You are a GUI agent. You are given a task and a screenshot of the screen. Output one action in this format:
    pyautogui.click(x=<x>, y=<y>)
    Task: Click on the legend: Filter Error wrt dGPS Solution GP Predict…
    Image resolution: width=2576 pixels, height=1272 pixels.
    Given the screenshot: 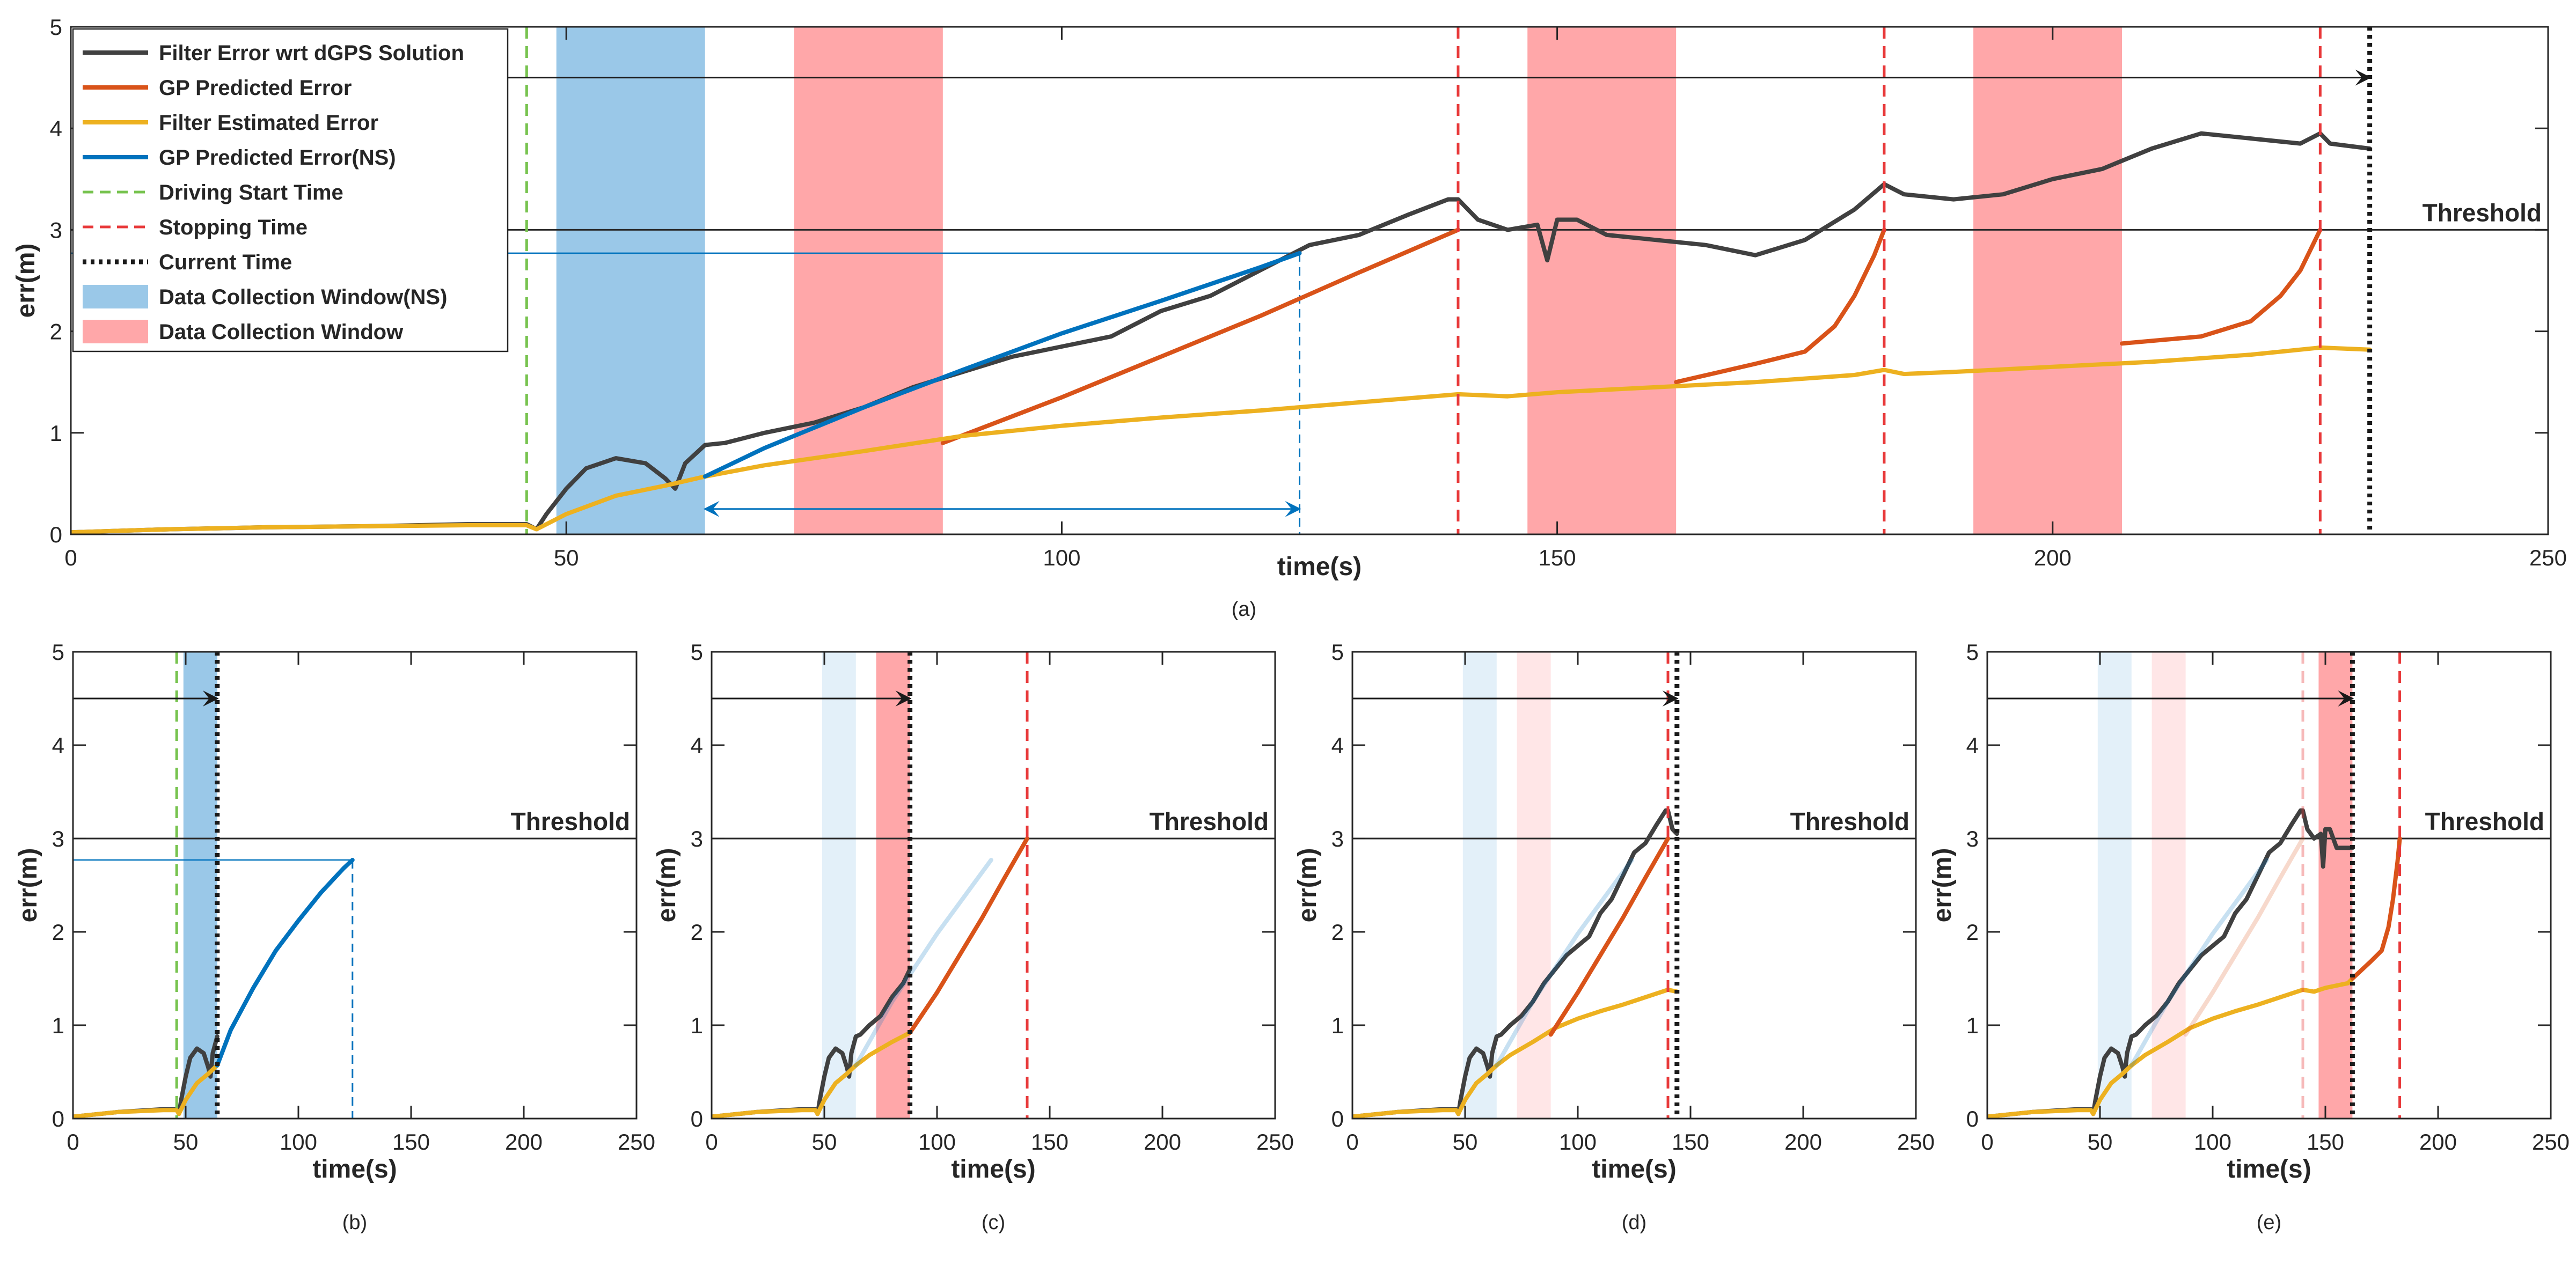 What is the action you would take?
    pyautogui.click(x=290, y=190)
    